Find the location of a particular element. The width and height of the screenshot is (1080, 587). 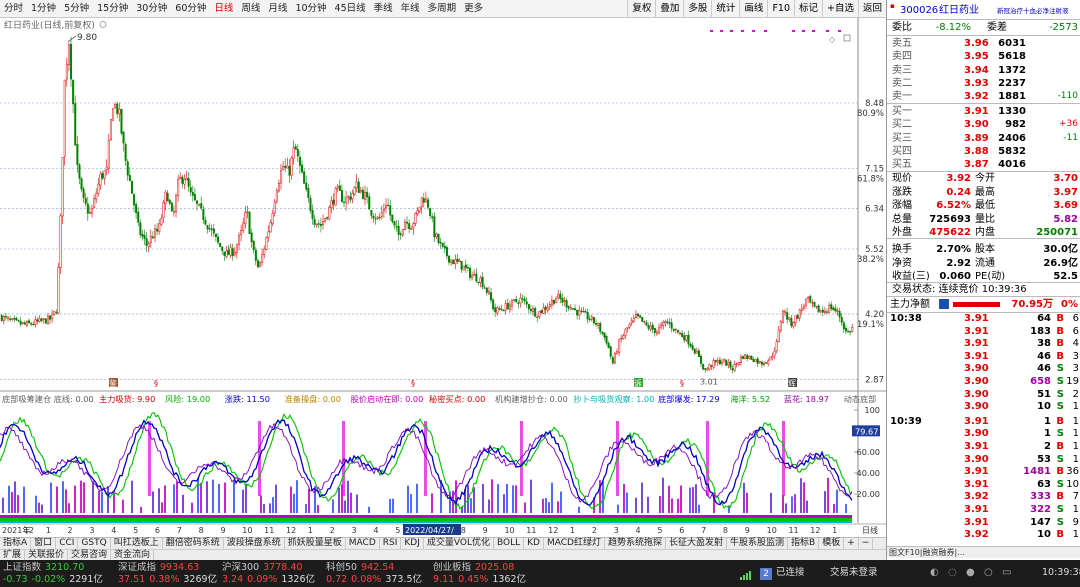

wei-bi-value: -8.12% is located at coordinates (953, 27).